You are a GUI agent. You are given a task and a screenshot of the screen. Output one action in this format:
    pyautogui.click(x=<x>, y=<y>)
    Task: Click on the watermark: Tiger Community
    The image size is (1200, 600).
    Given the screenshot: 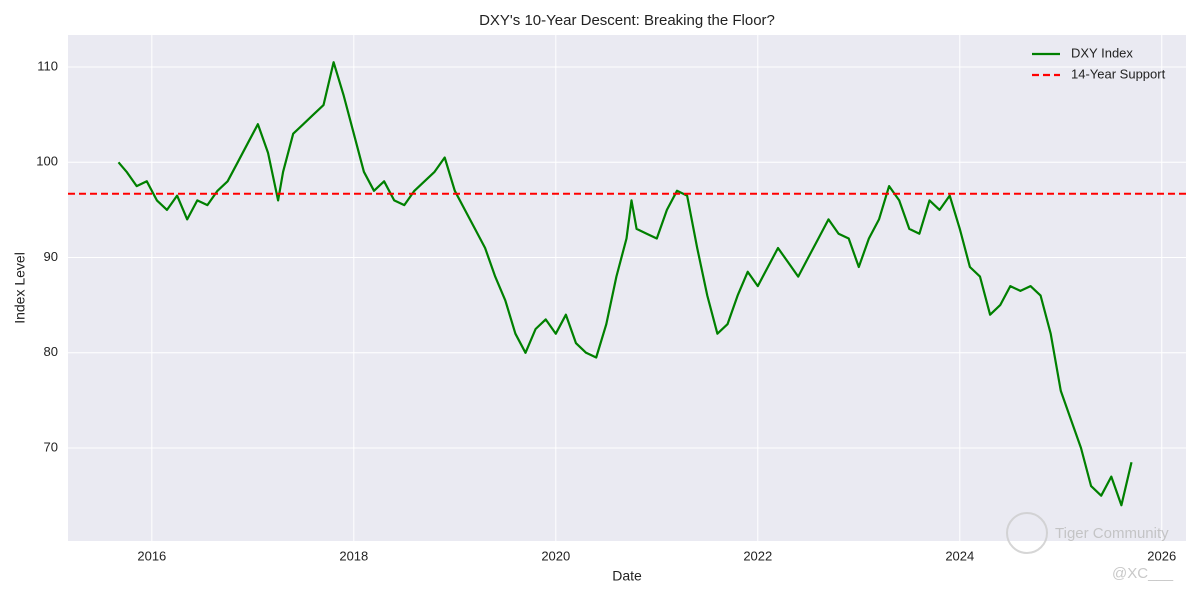 What is the action you would take?
    pyautogui.click(x=1112, y=533)
    